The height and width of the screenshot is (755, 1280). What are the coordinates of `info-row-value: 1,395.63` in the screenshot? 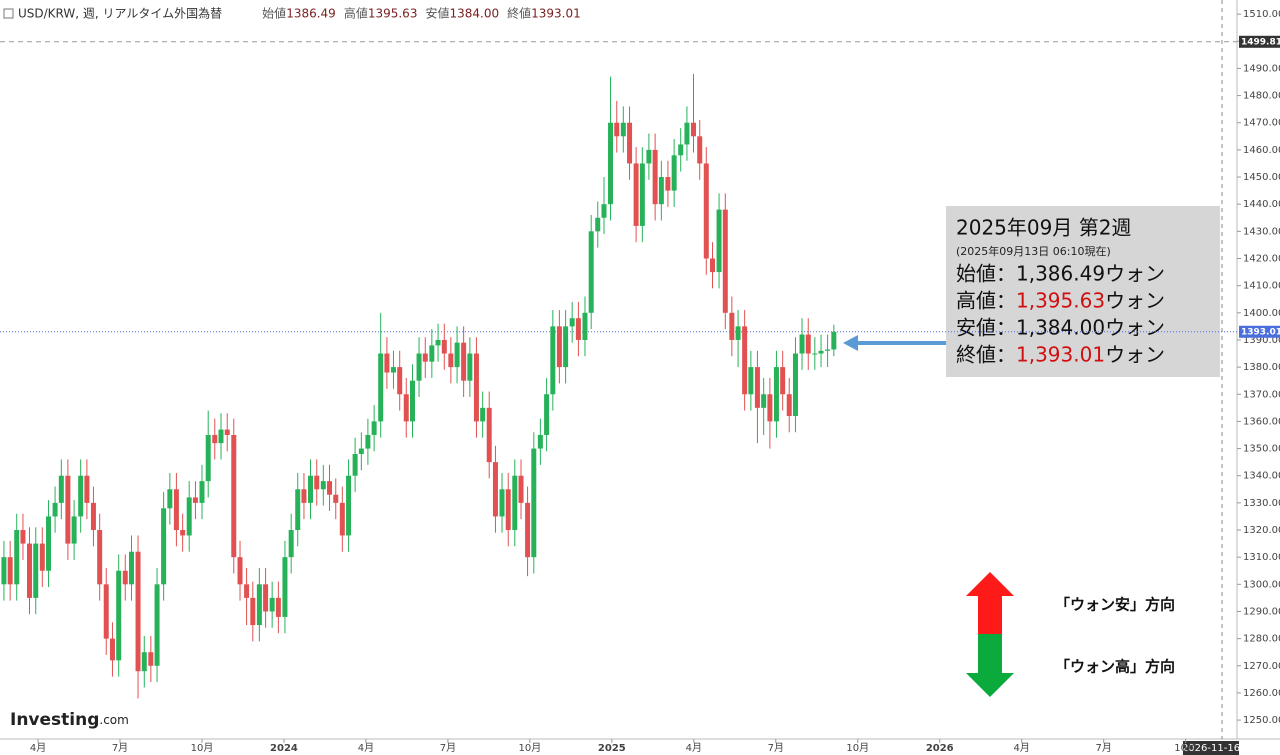 It's located at (1060, 301).